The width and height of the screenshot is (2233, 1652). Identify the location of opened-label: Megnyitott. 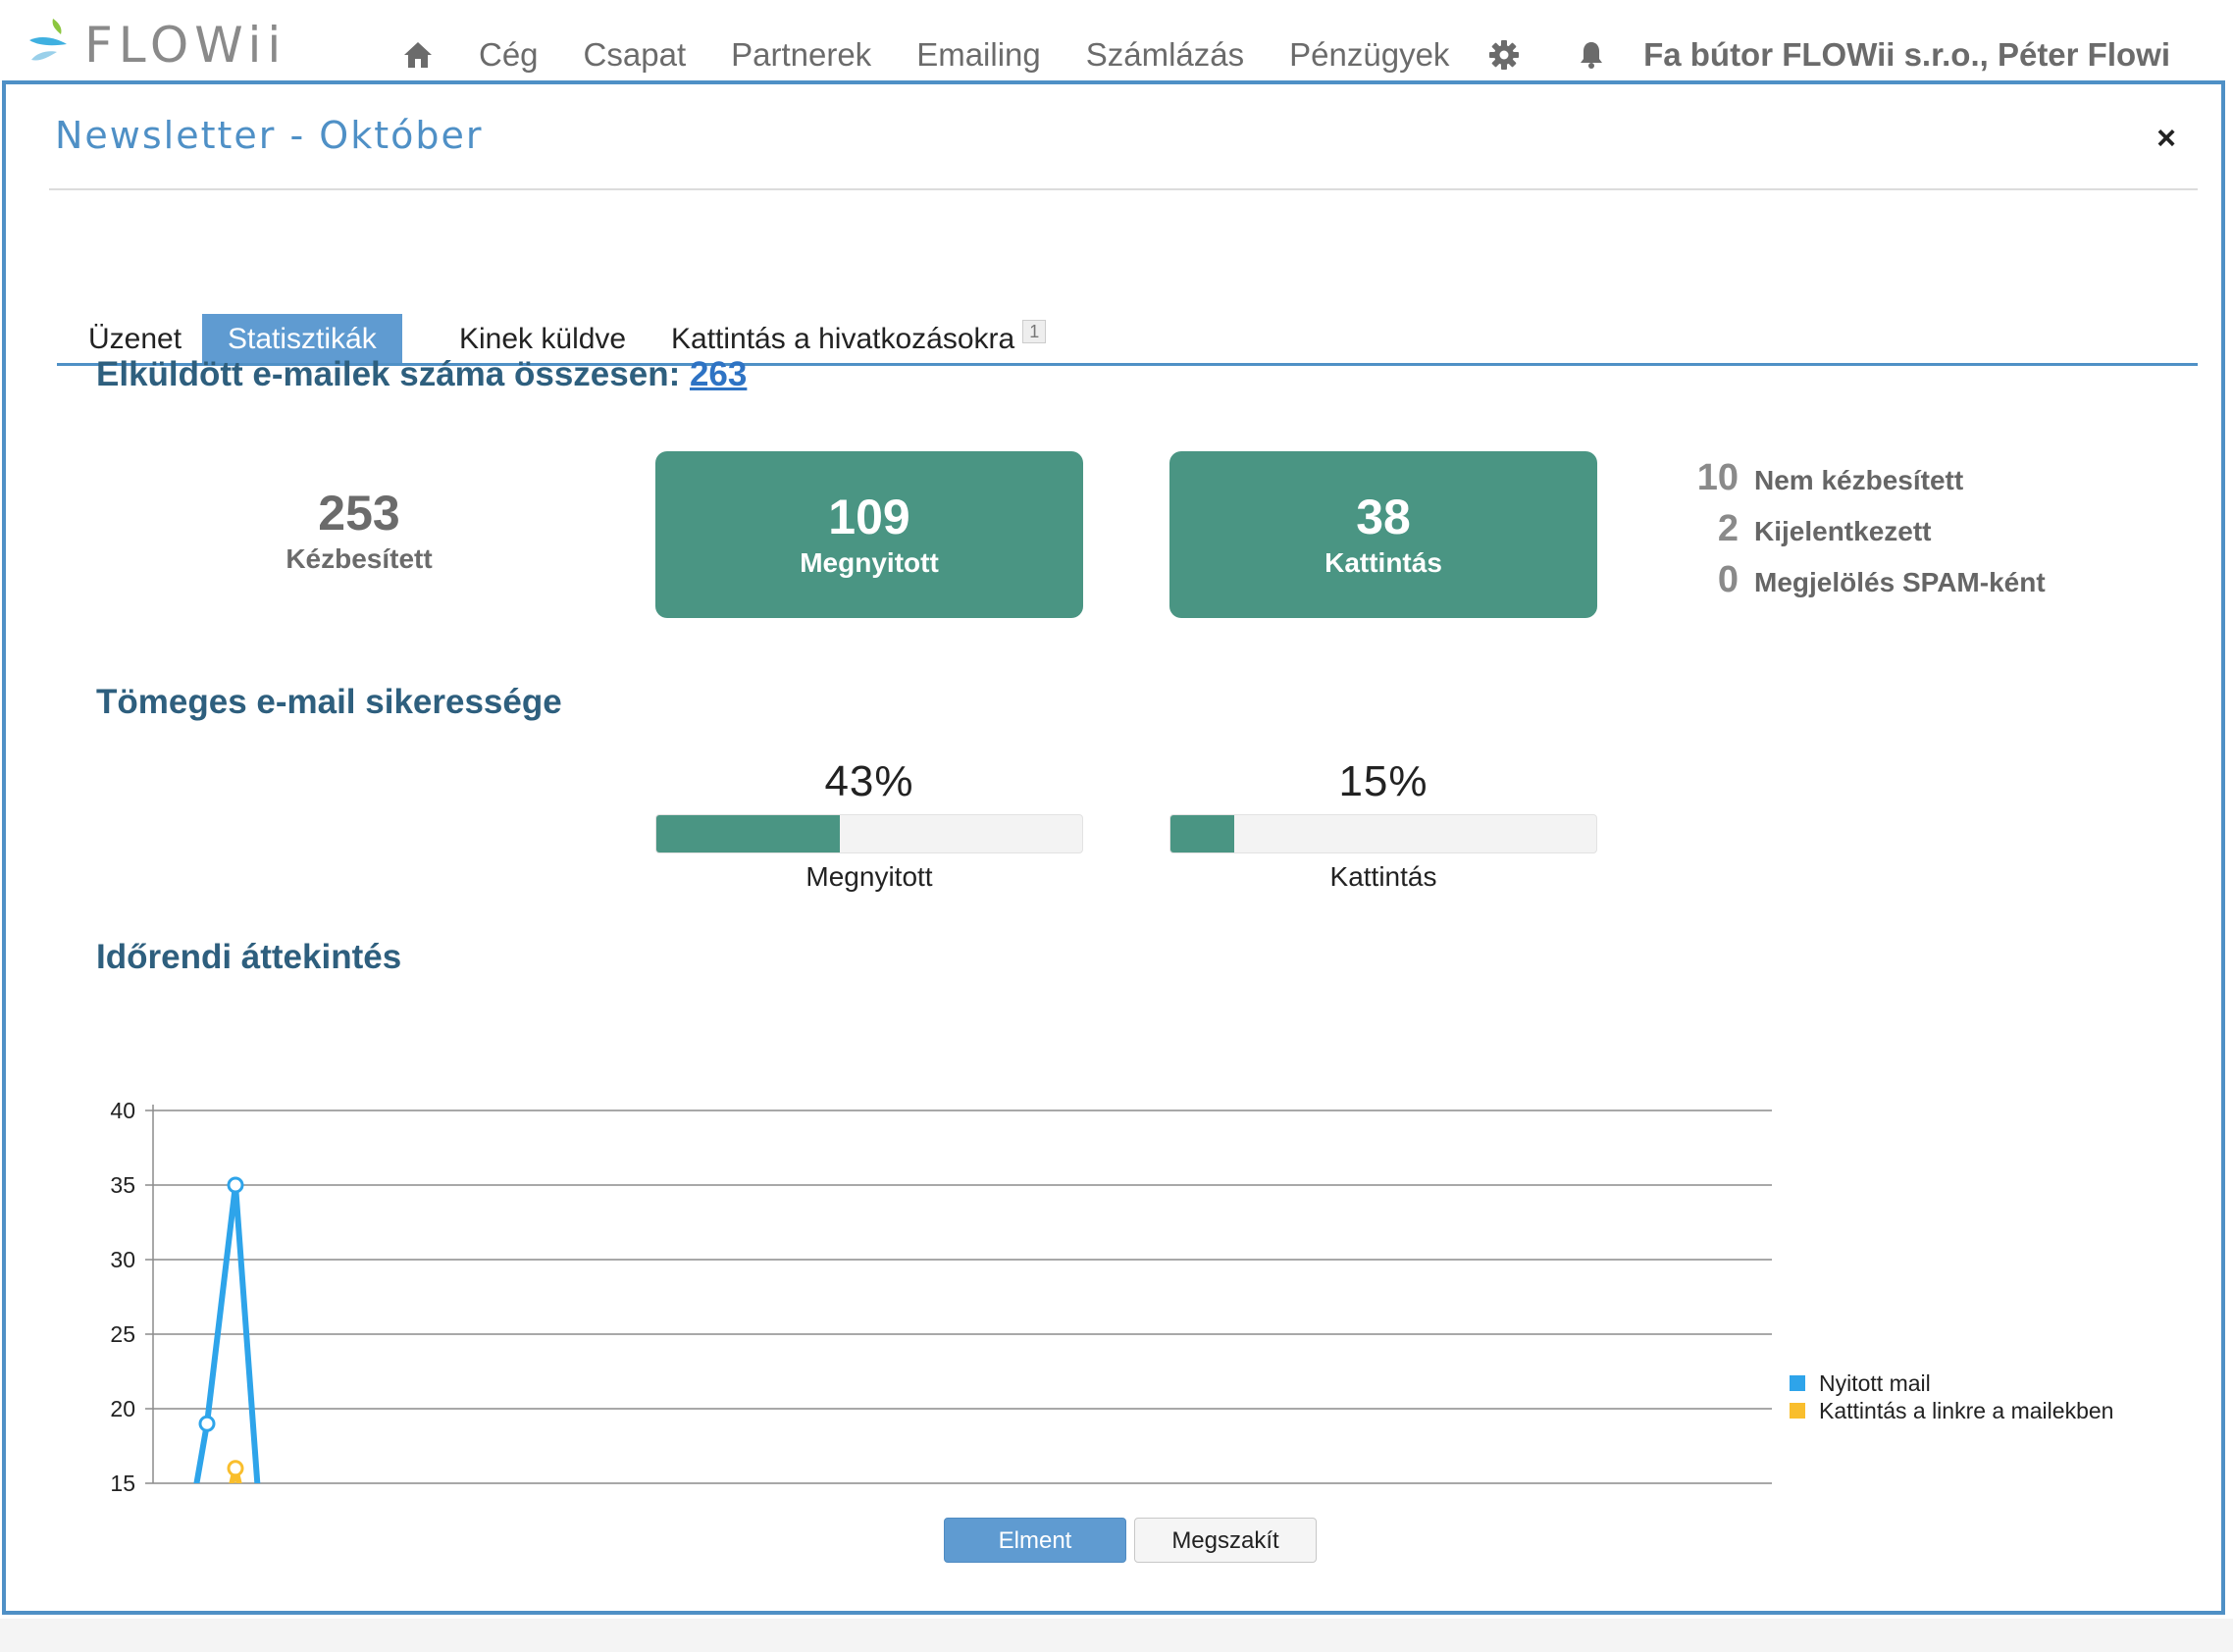
(869, 562).